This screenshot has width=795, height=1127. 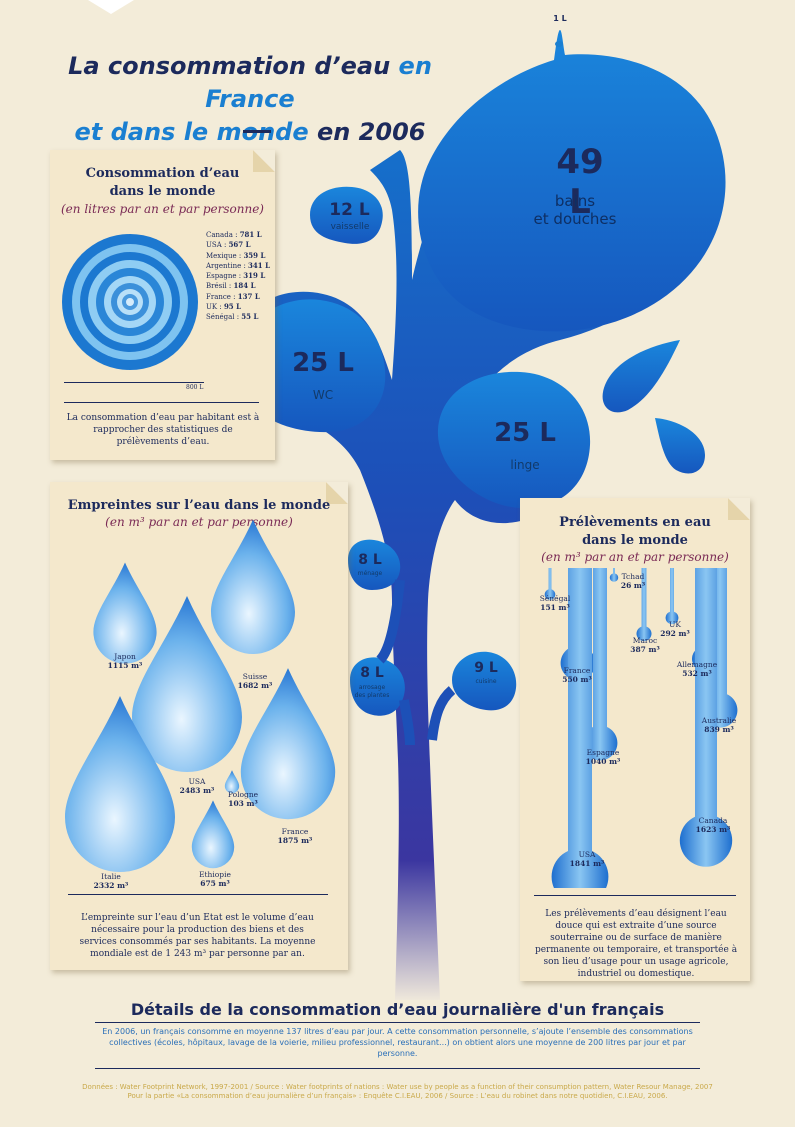 I want to click on withdrawal-tube-espagne, so click(x=600, y=664).